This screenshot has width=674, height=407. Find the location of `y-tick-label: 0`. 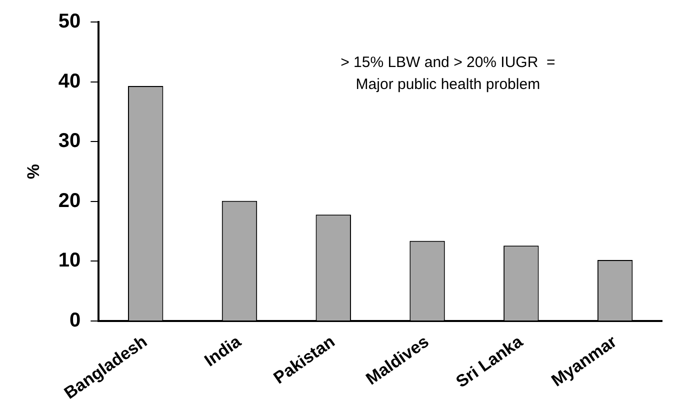

y-tick-label: 0 is located at coordinates (75, 321).